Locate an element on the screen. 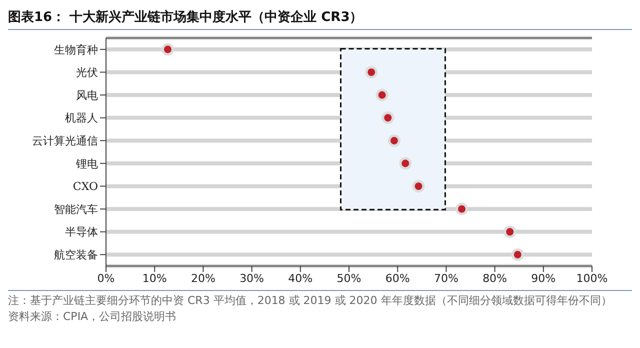  x-tick-label: 80% is located at coordinates (495, 278).